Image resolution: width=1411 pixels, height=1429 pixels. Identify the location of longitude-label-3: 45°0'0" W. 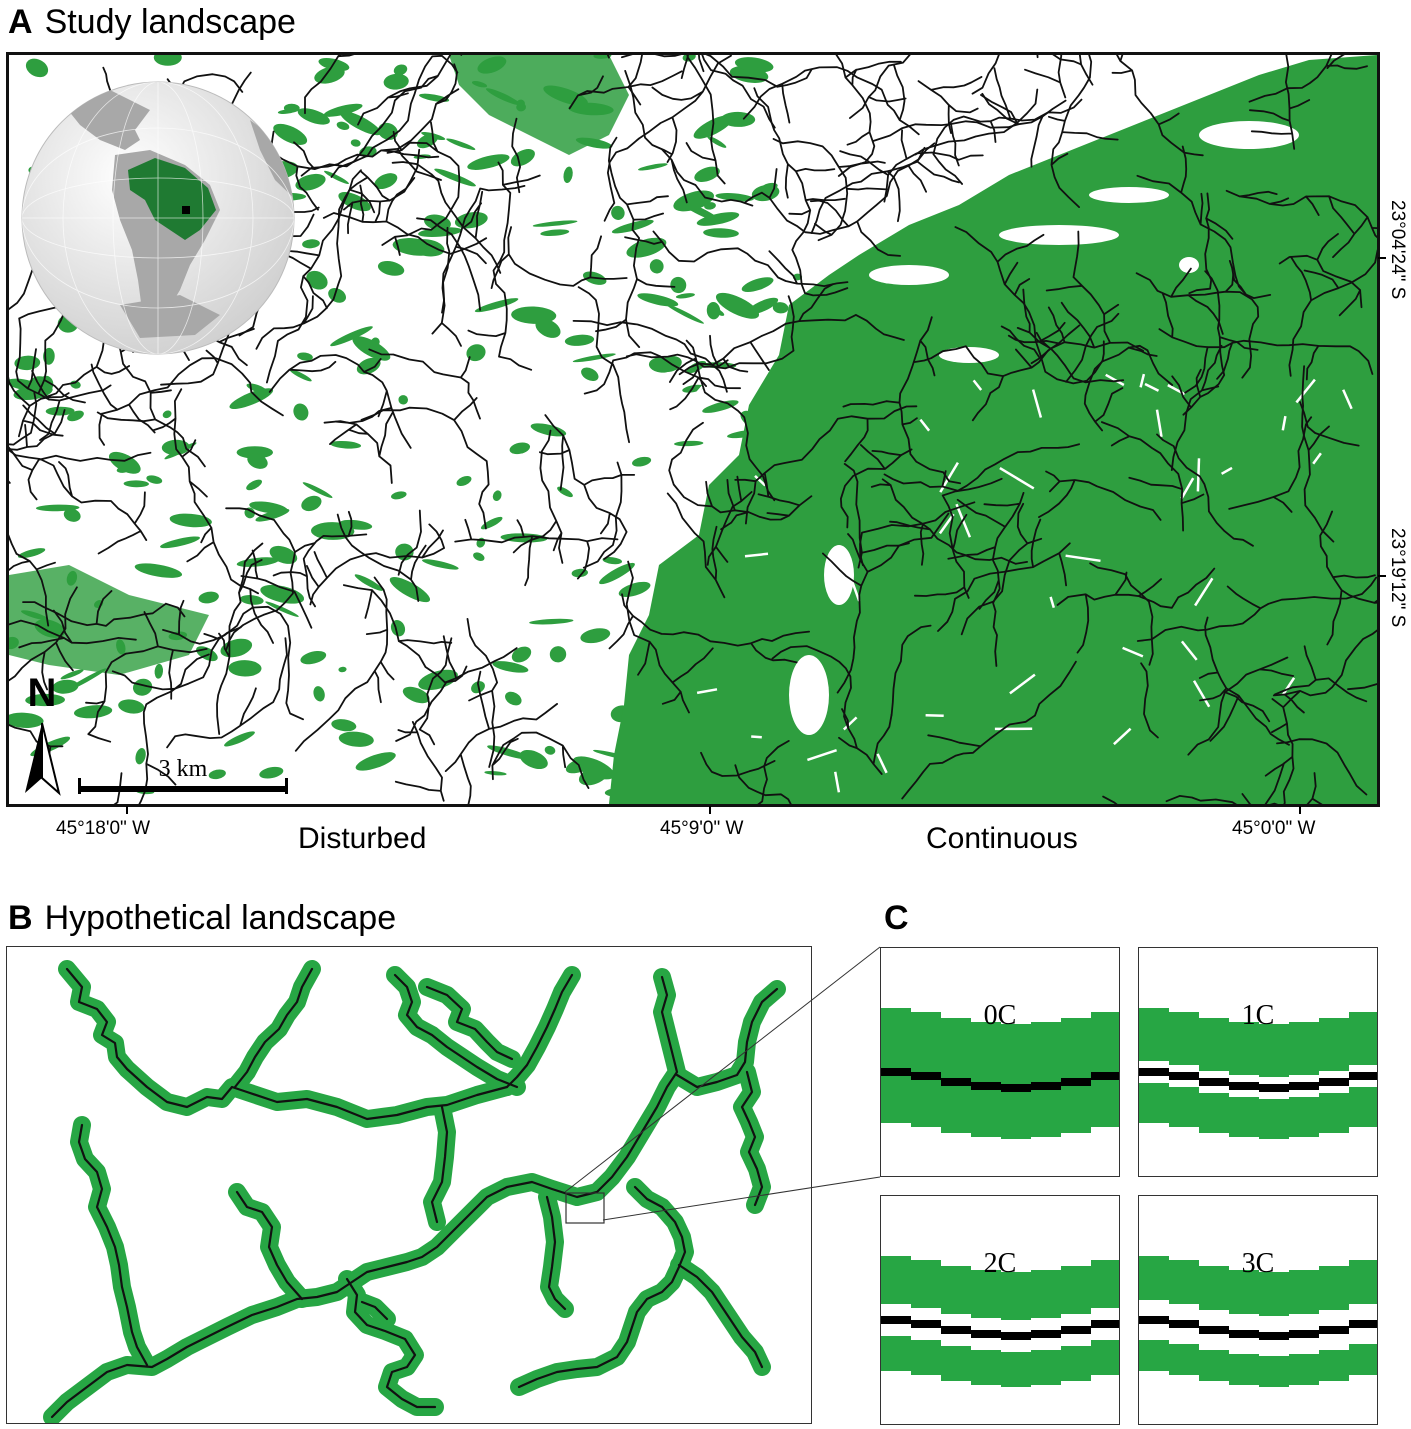
(1274, 828).